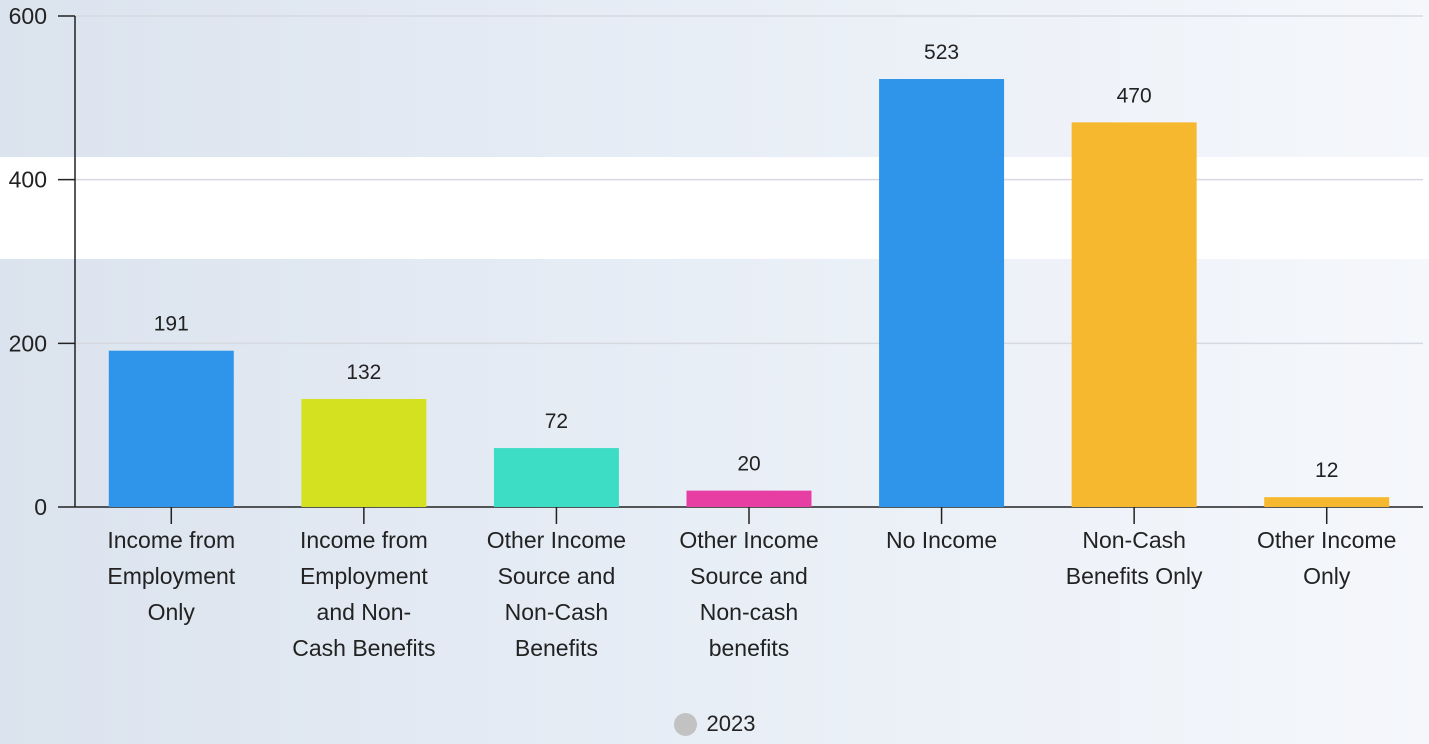 This screenshot has width=1429, height=744. What do you see at coordinates (28, 180) in the screenshot?
I see `y-tick-label: 400` at bounding box center [28, 180].